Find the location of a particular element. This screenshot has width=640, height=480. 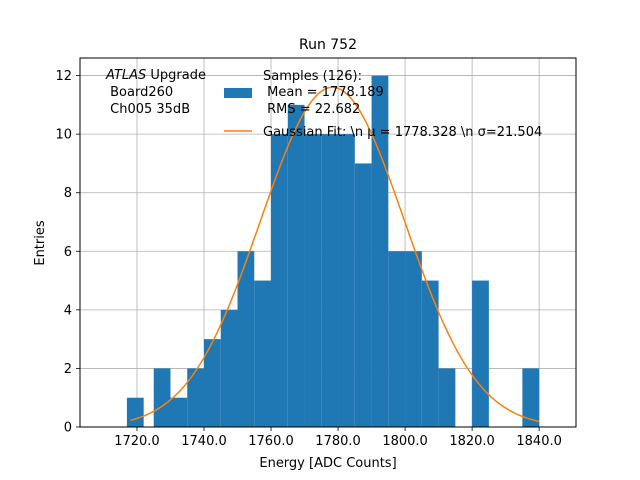

annotation-text: ATLAS Upgrade Board260 Ch005 35dB is located at coordinates (155, 92).